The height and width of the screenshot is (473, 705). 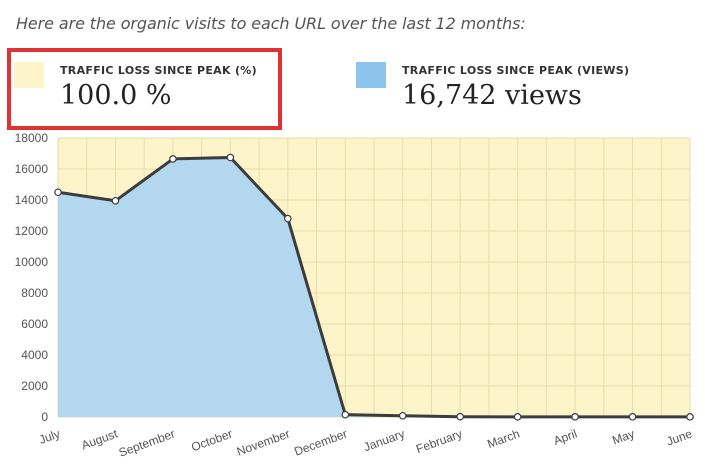 What do you see at coordinates (32, 138) in the screenshot?
I see `y-tick-label: 18000` at bounding box center [32, 138].